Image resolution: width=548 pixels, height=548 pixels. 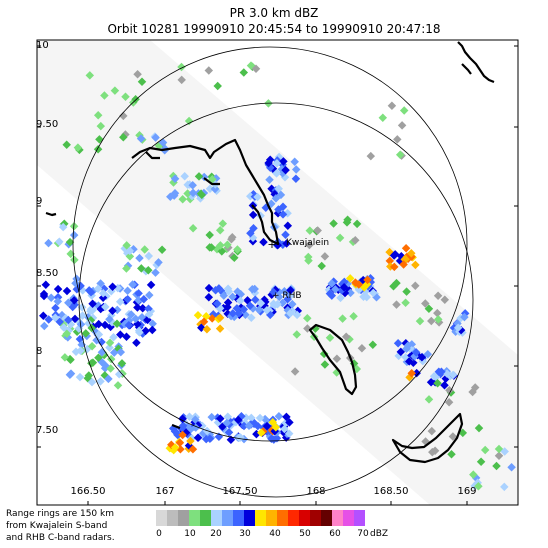 What do you see at coordinates (427, 438) in the screenshot?
I see `southeast-atoll-coast` at bounding box center [427, 438].